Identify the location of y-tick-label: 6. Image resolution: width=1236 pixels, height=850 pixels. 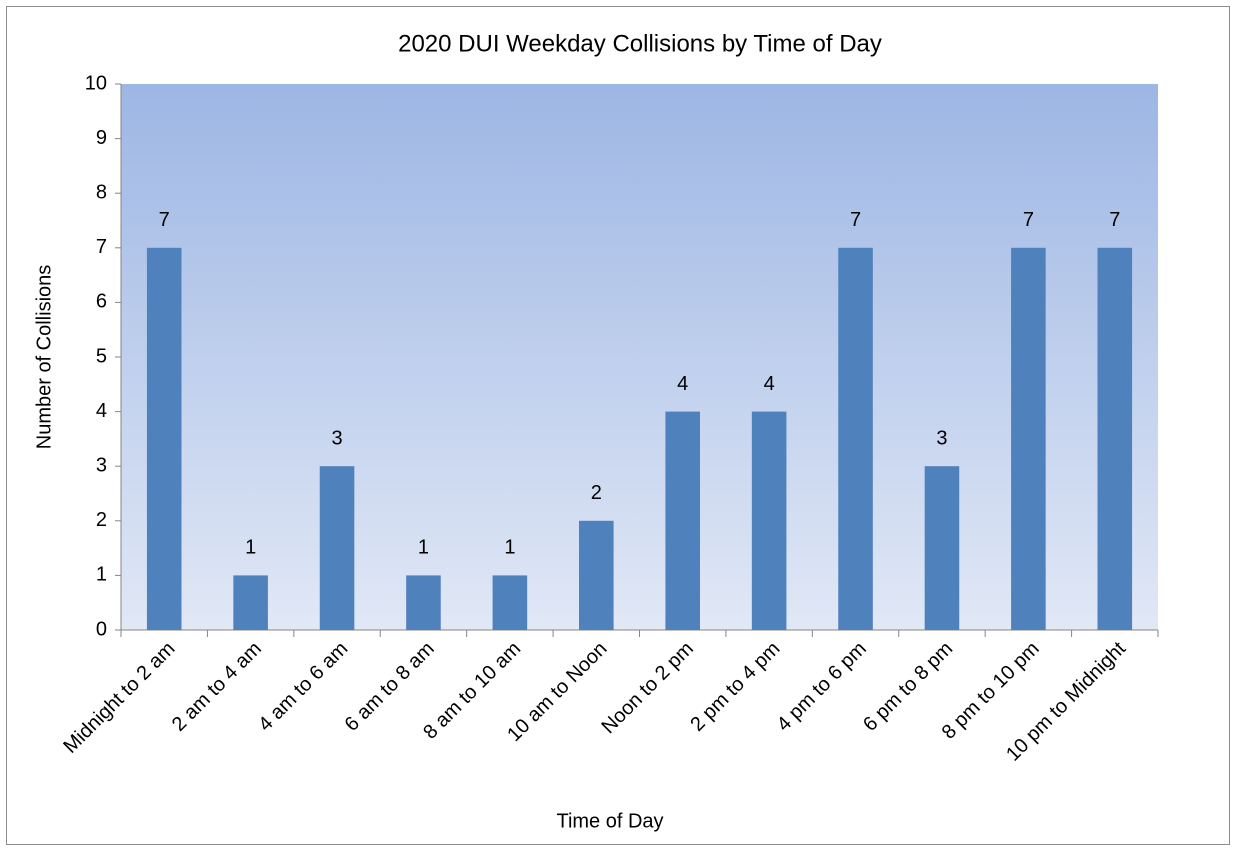
(101, 302).